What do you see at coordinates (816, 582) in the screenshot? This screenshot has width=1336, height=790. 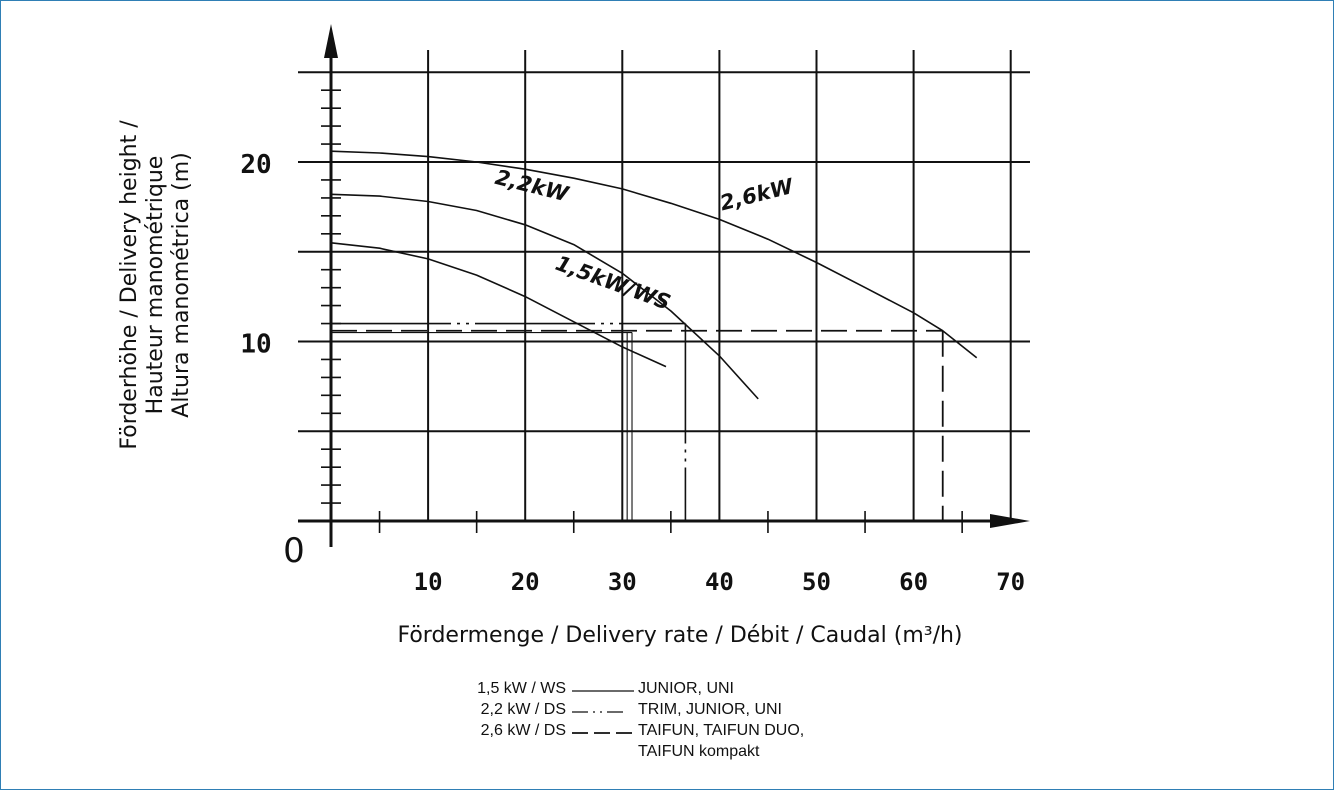 I see `x-tick-label: 50` at bounding box center [816, 582].